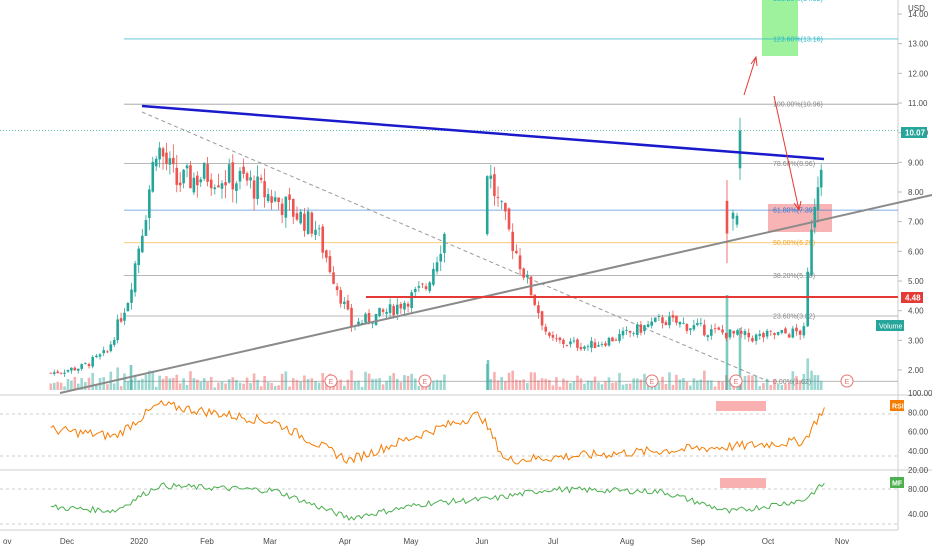 This screenshot has width=932, height=550. Describe the element at coordinates (426, 541) in the screenshot. I see `time-axis: ov Dec 2020 Feb Mar Apr May Jun Jul Aug Sep Oct Nov` at that location.